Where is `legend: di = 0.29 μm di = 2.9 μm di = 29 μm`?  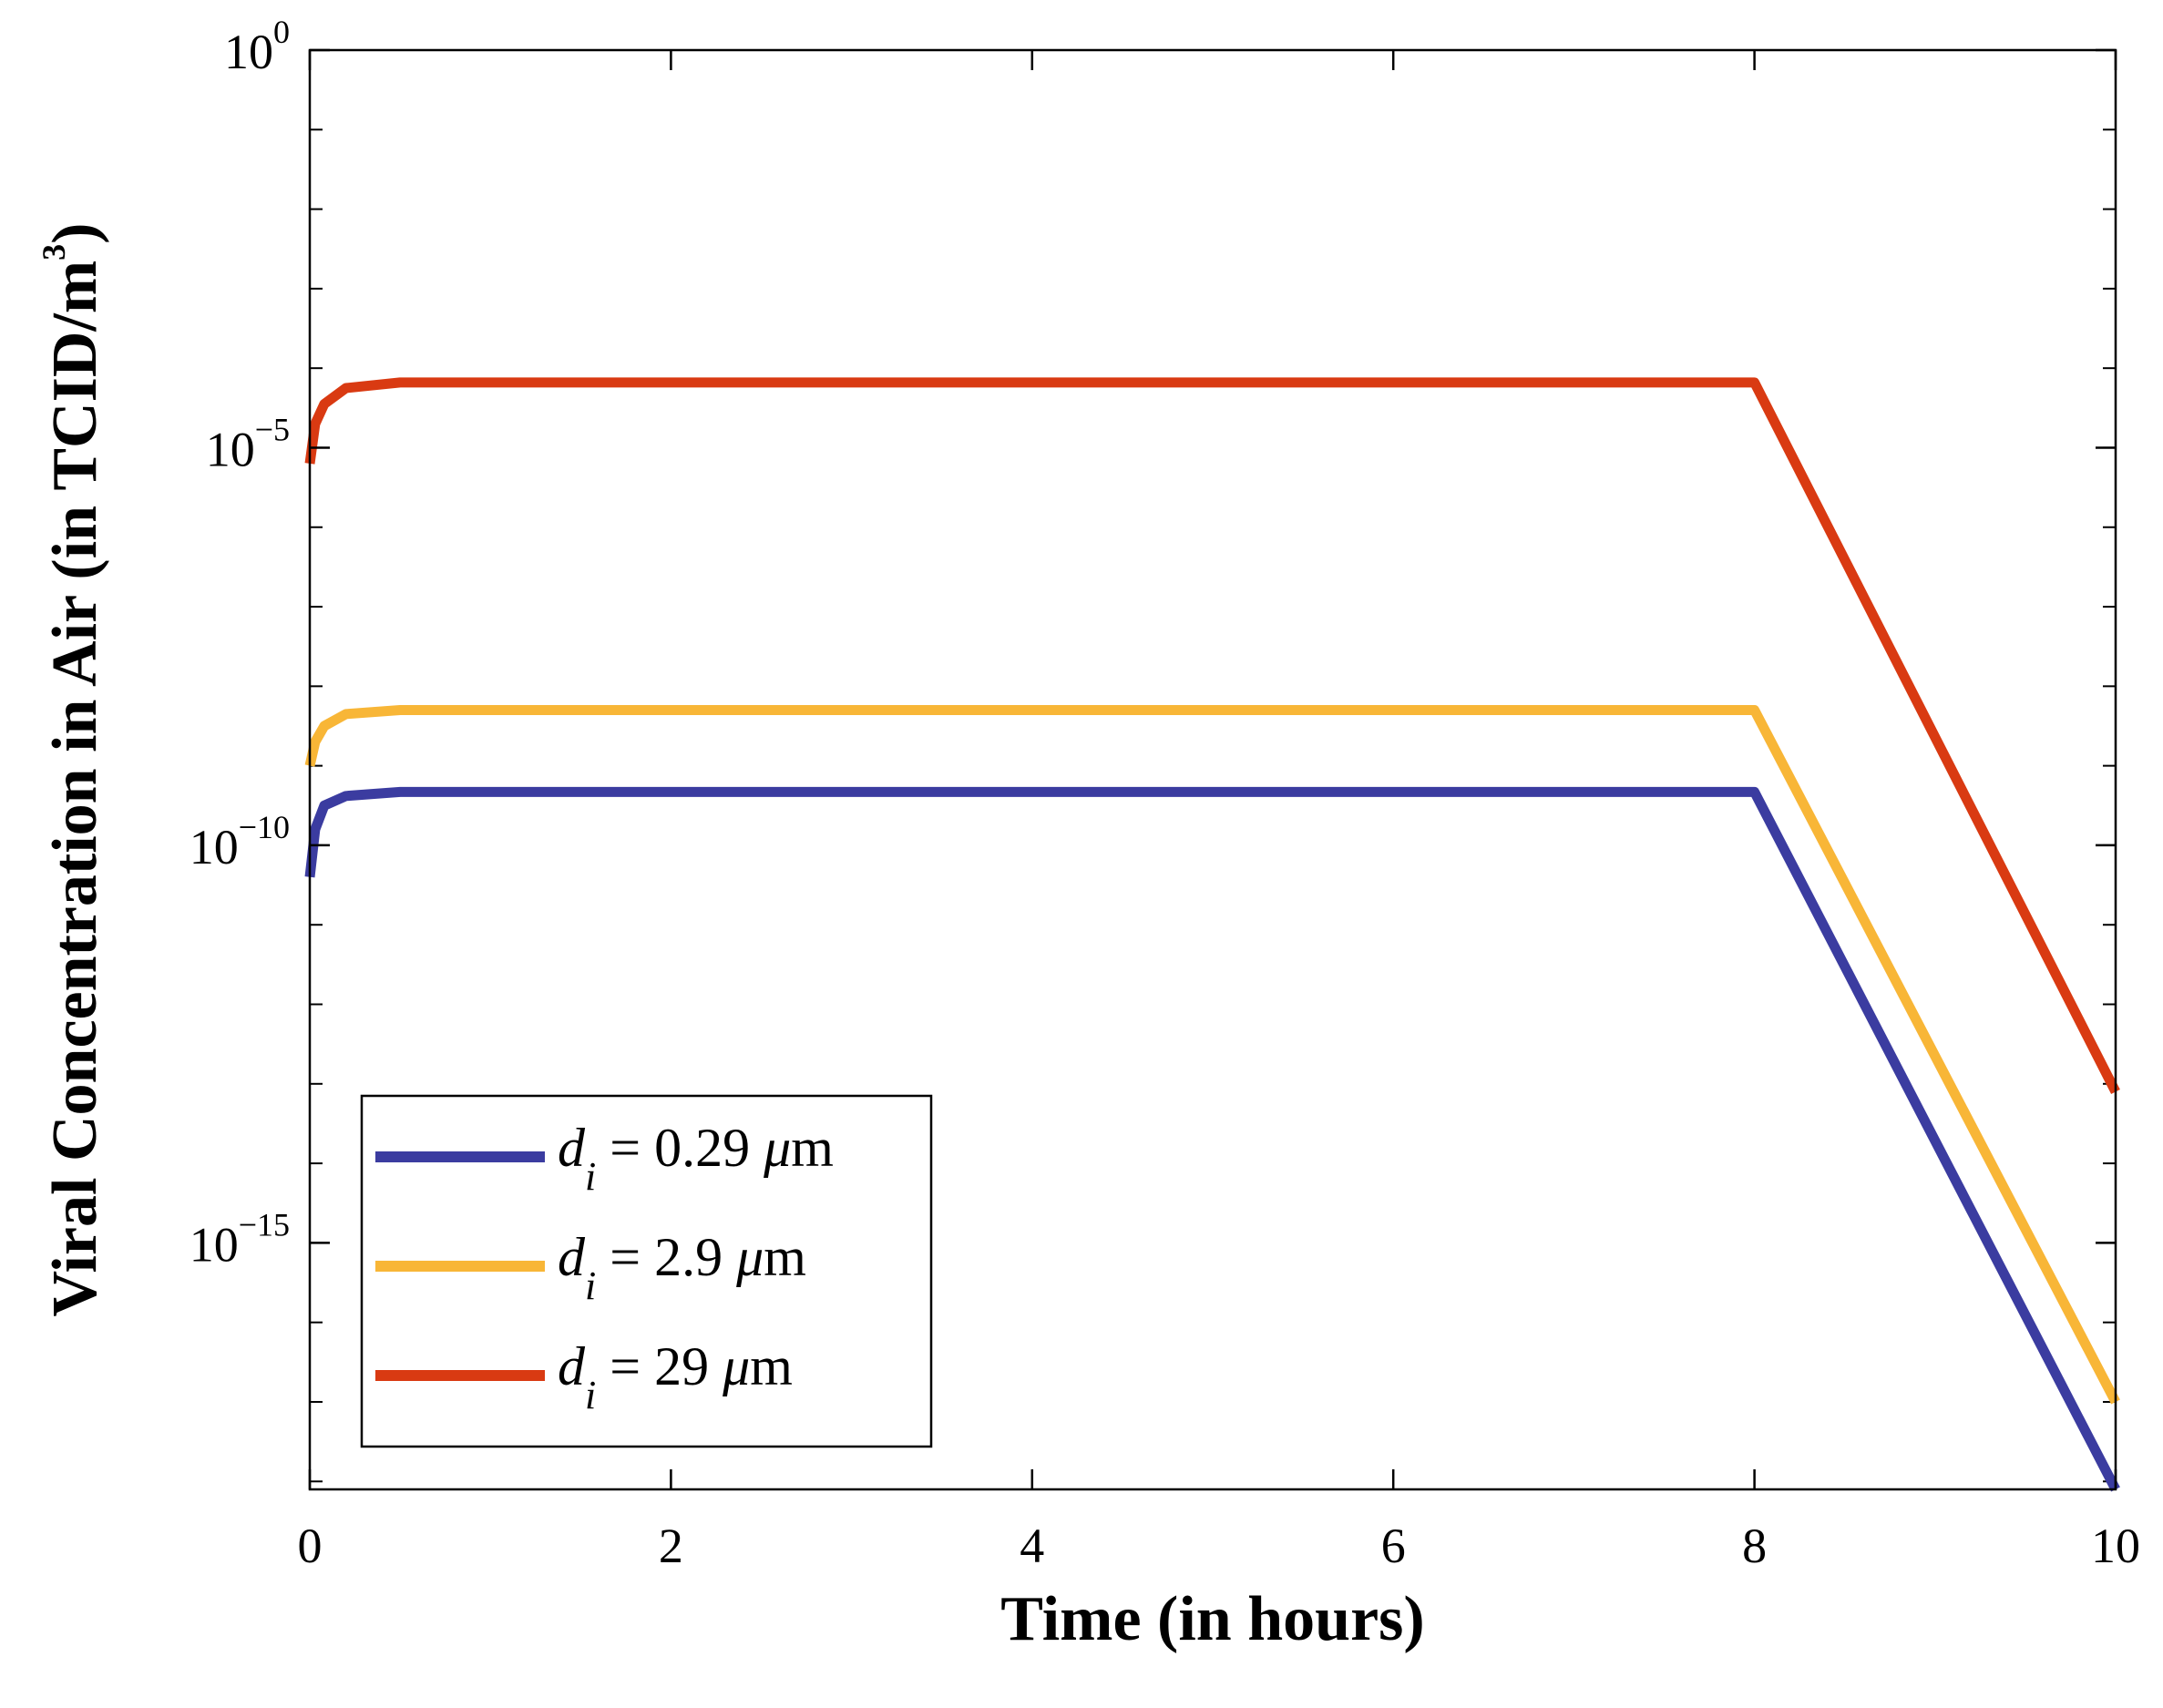
legend: di = 0.29 μm di = 2.9 μm di = 29 μm is located at coordinates (646, 1271).